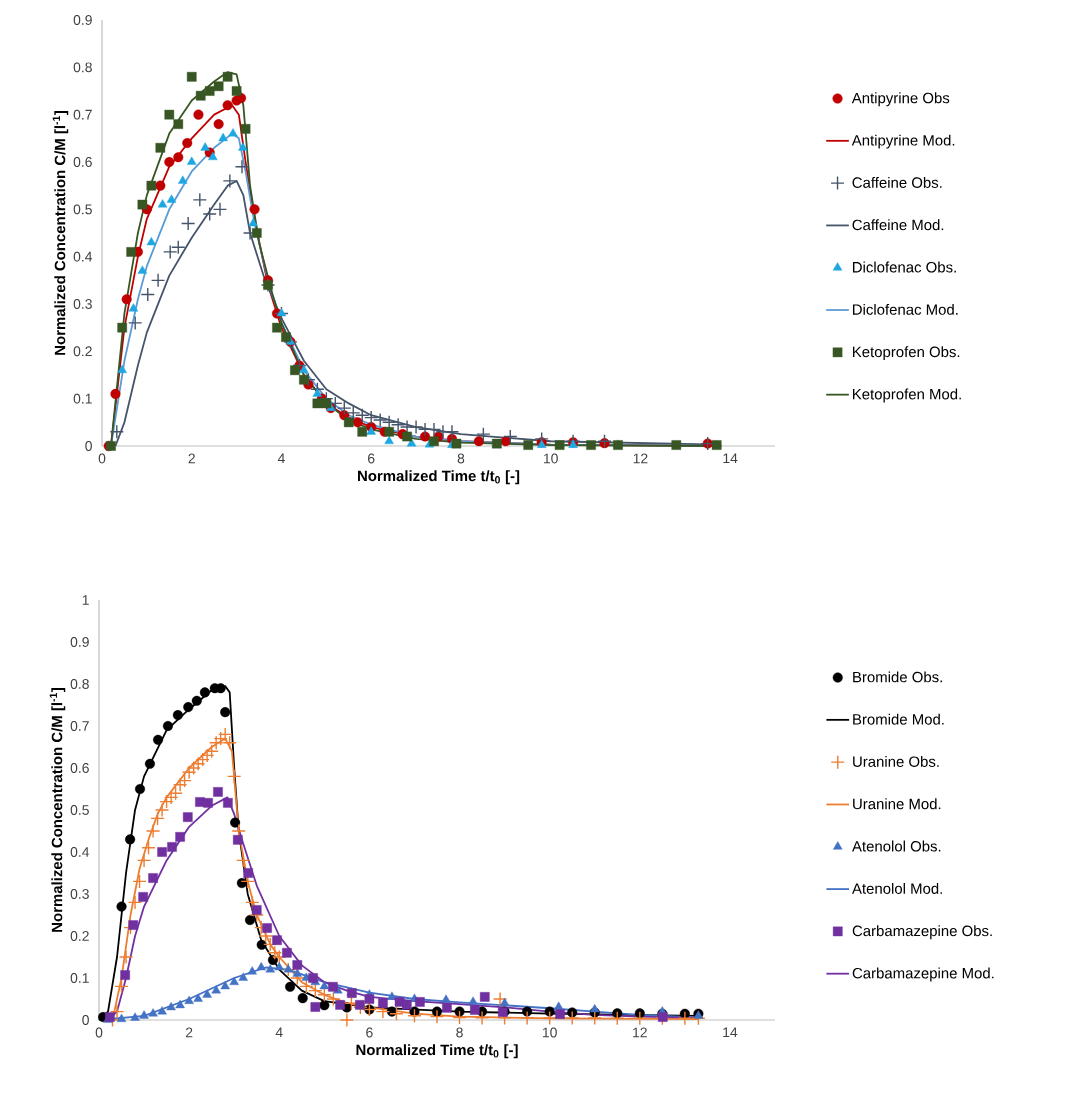  Describe the element at coordinates (922, 932) in the screenshot. I see `legend-label: Carbamazepine Obs.` at that location.